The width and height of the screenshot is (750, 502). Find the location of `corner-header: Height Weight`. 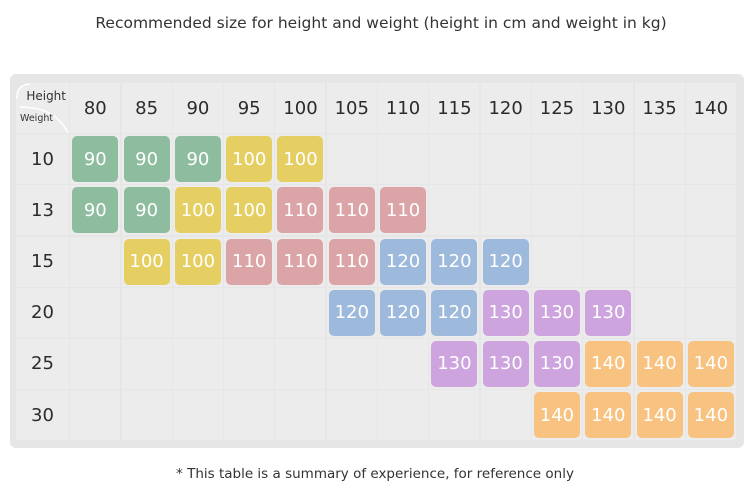

corner-header: Height Weight is located at coordinates (42, 108).